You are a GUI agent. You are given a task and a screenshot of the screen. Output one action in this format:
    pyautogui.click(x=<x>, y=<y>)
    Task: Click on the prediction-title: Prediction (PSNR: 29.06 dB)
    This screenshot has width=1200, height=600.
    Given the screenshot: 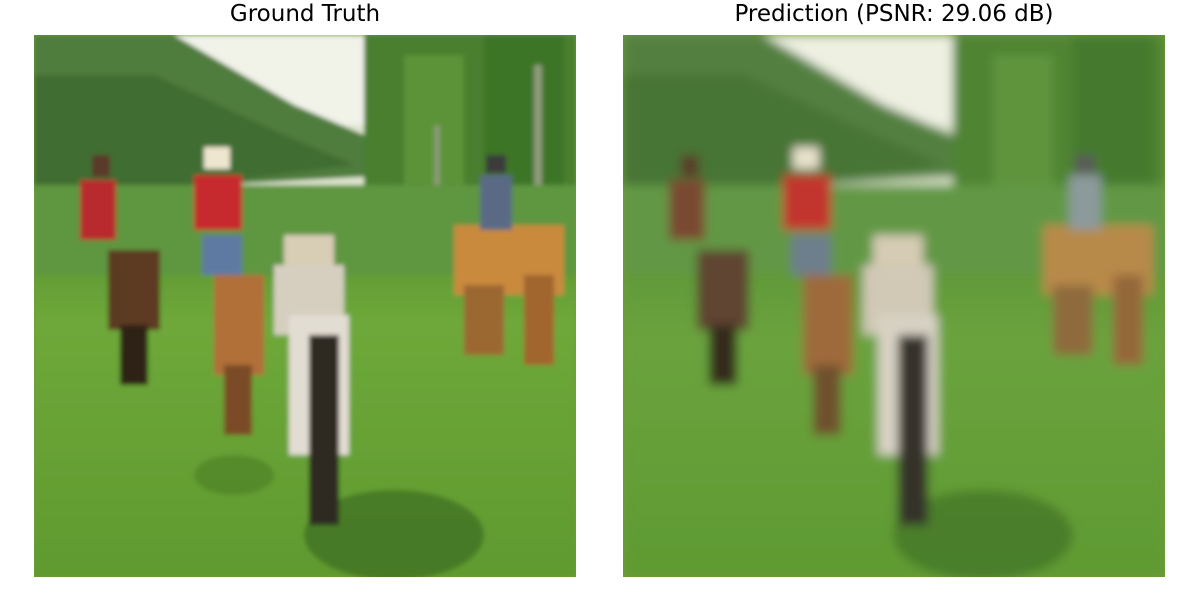 What is the action you would take?
    pyautogui.click(x=894, y=14)
    